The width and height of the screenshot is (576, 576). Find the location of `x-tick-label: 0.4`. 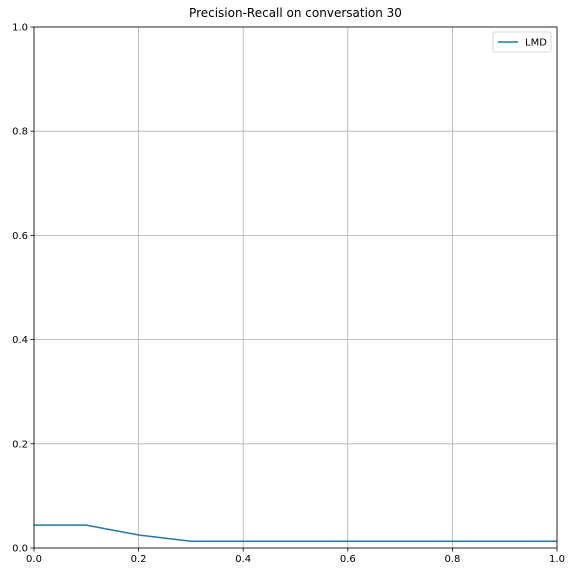

x-tick-label: 0.4 is located at coordinates (243, 559).